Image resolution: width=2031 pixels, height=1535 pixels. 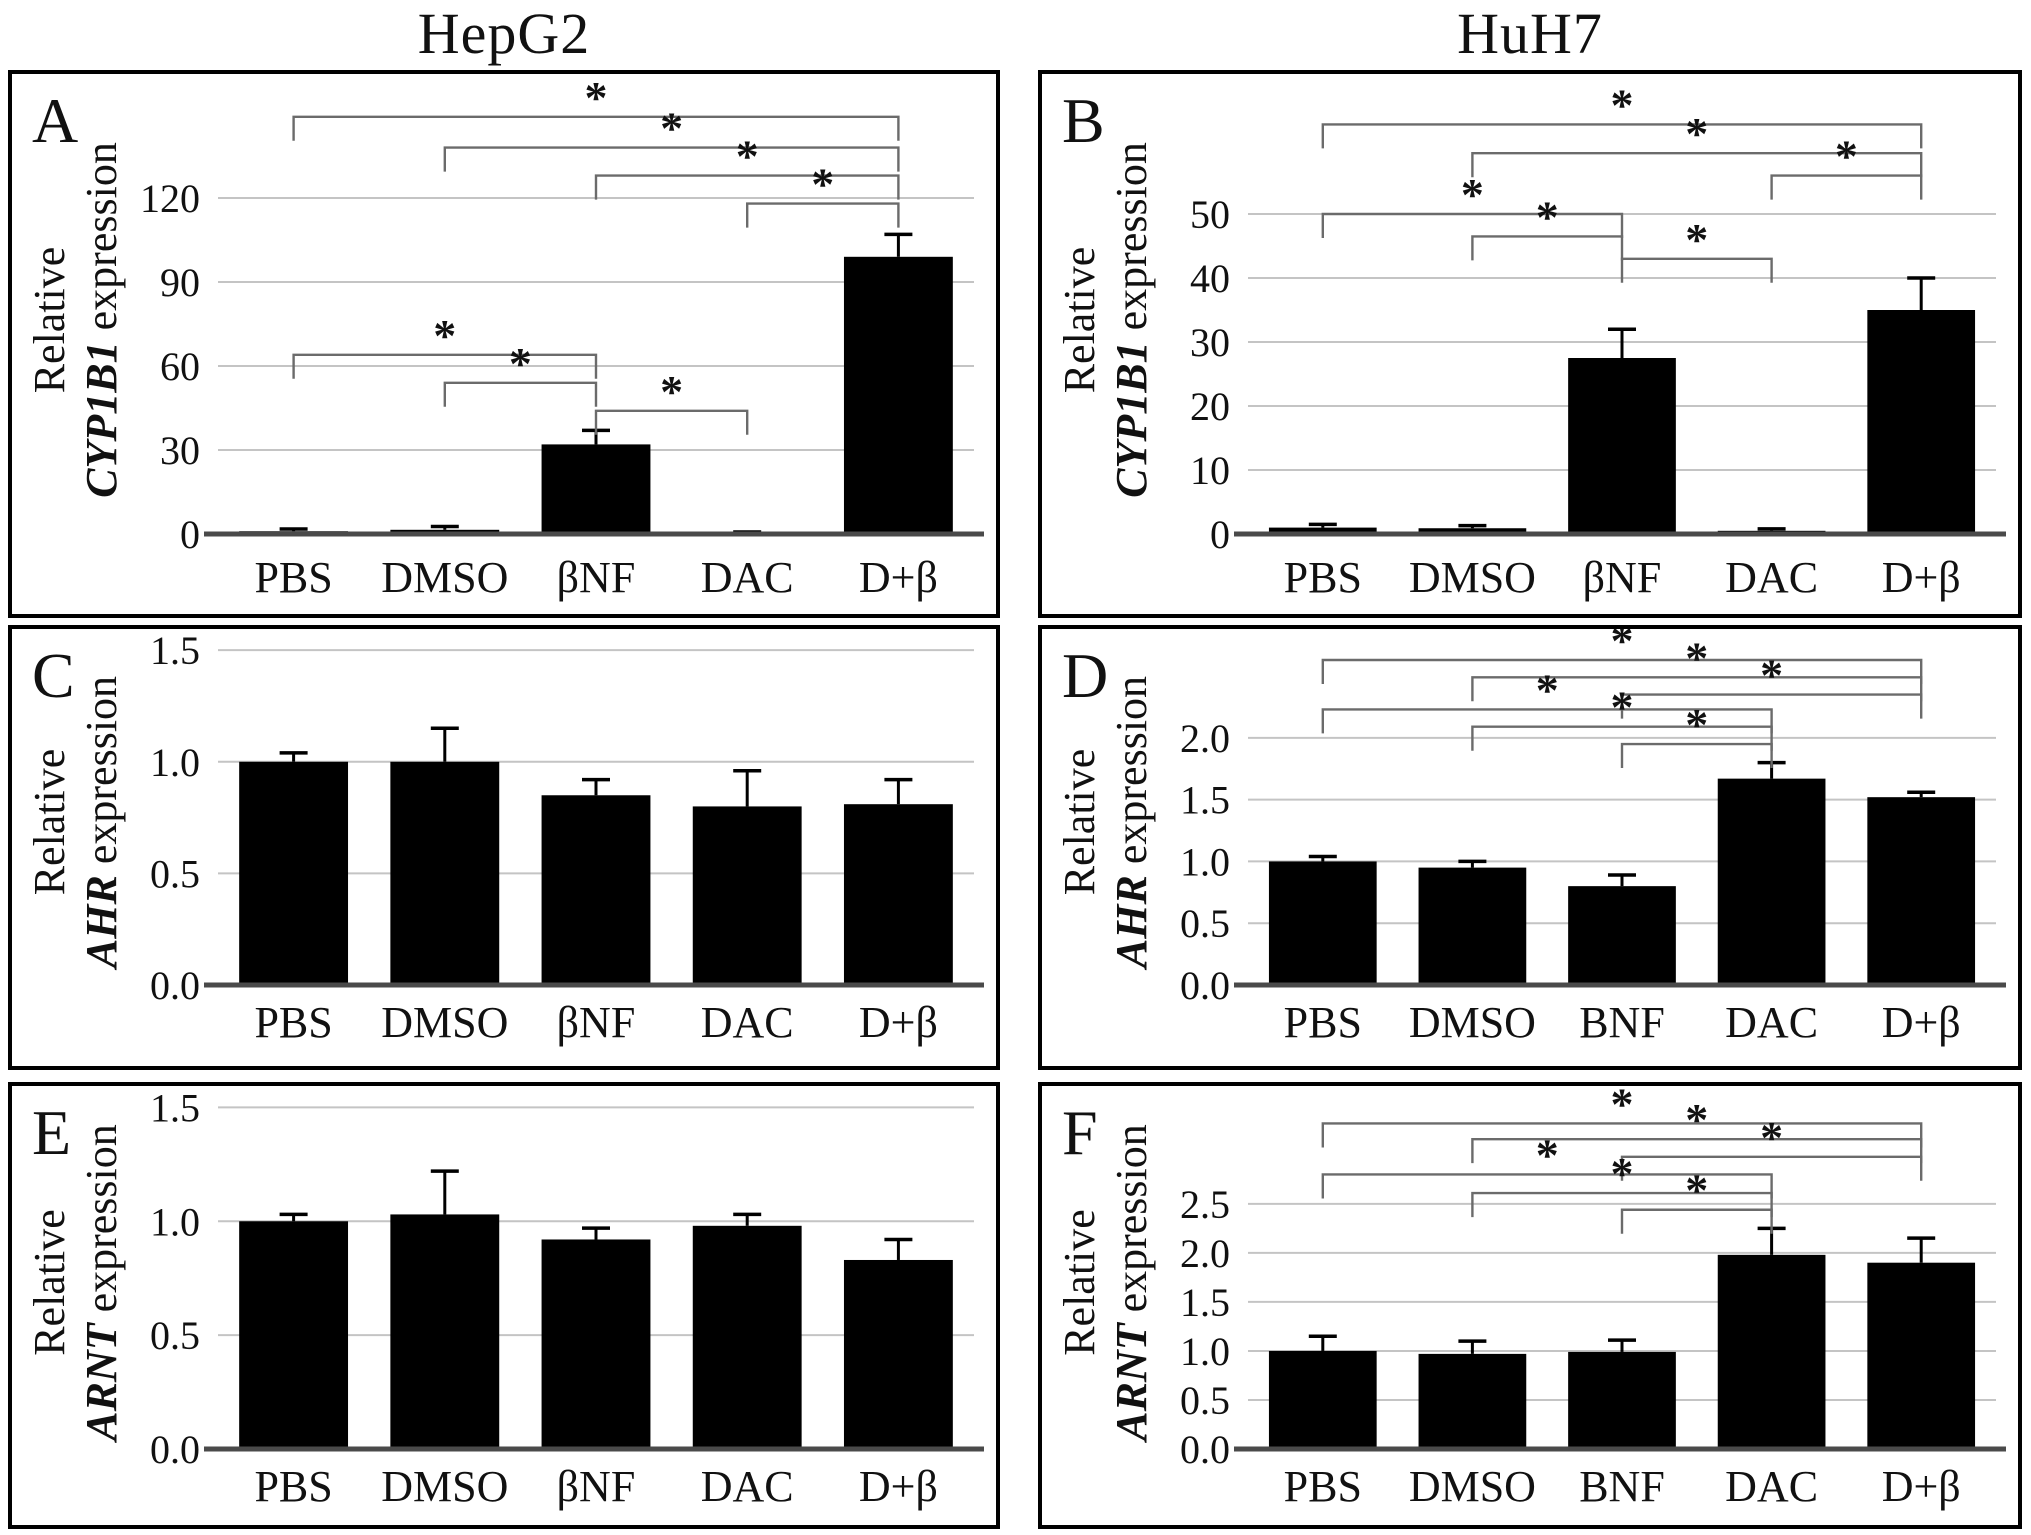 What do you see at coordinates (1622, 1486) in the screenshot?
I see `x-category-labels: PBS DMSO BNF DAC D+β` at bounding box center [1622, 1486].